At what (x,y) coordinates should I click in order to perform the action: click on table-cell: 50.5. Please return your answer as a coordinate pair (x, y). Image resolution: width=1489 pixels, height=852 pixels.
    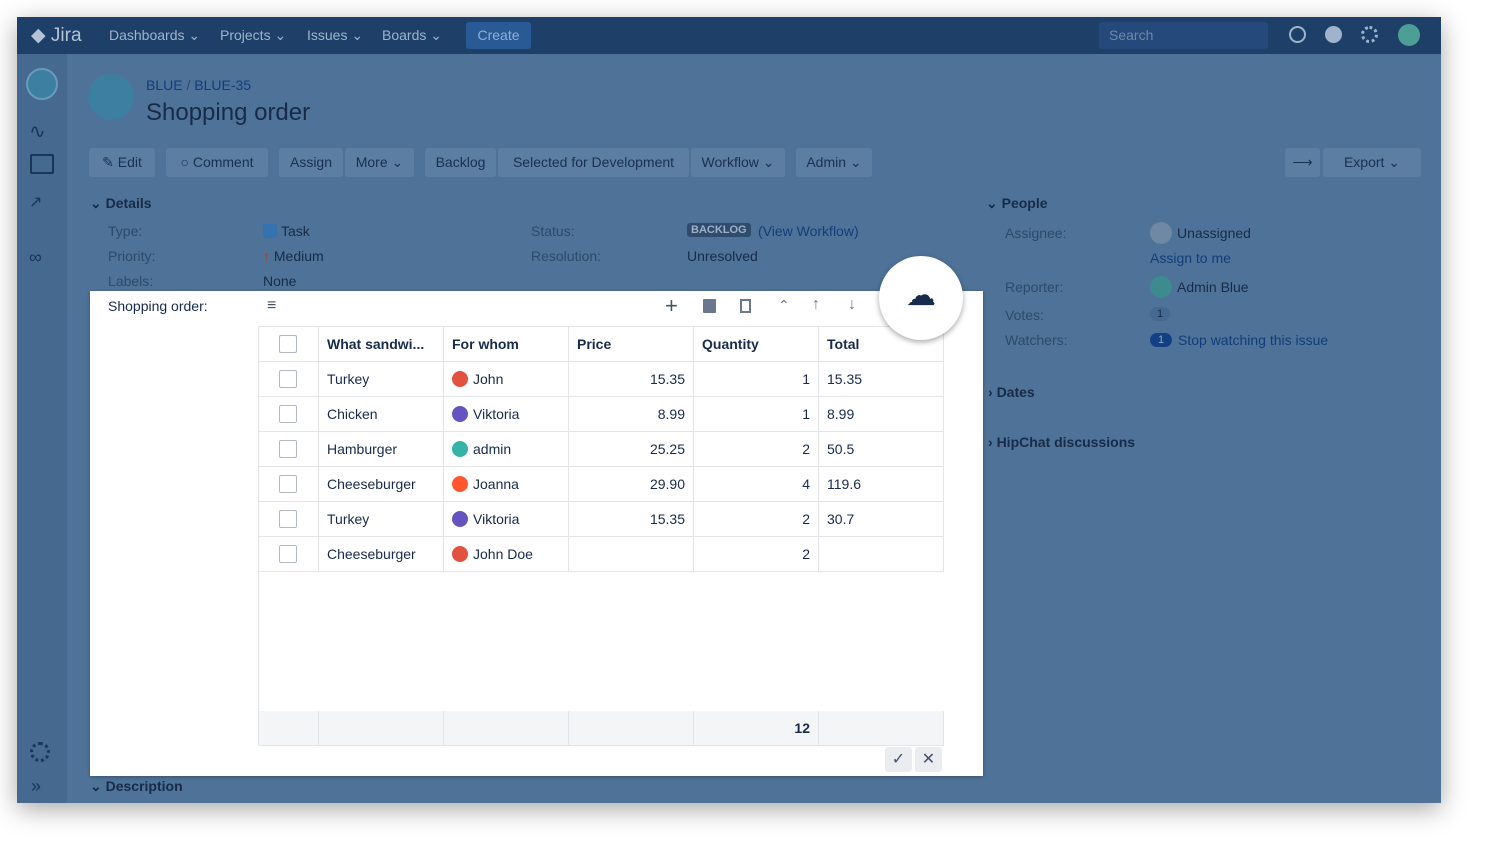
    Looking at the image, I should click on (881, 449).